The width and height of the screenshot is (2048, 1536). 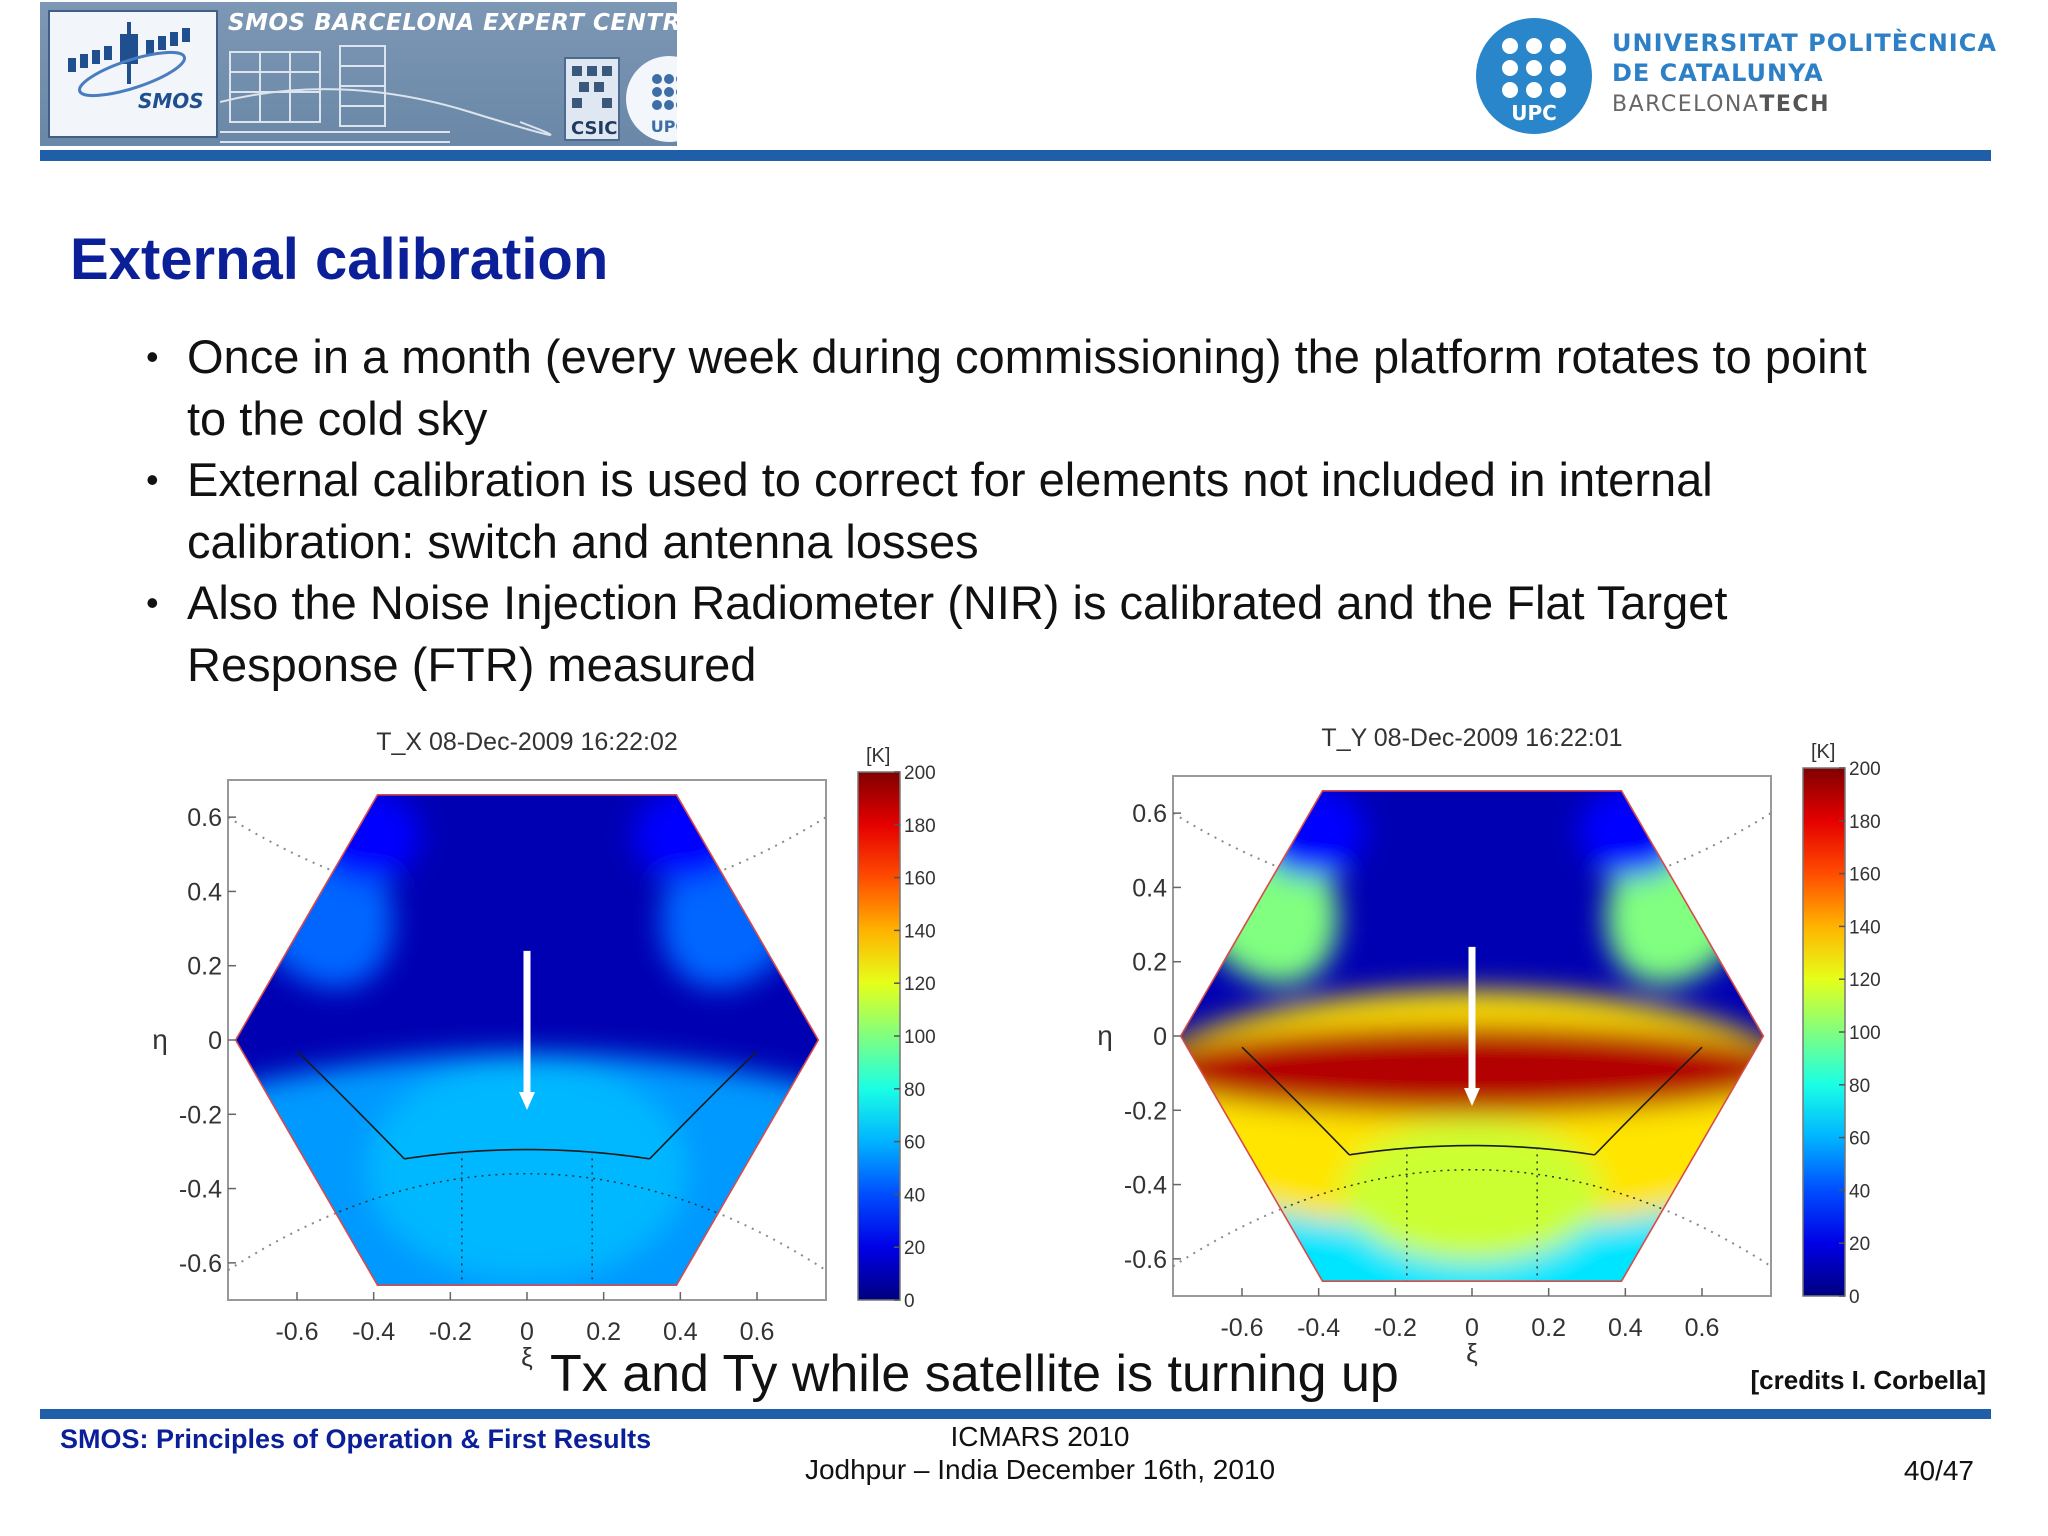 I want to click on university-line3a: BARCELONA, so click(x=1686, y=104).